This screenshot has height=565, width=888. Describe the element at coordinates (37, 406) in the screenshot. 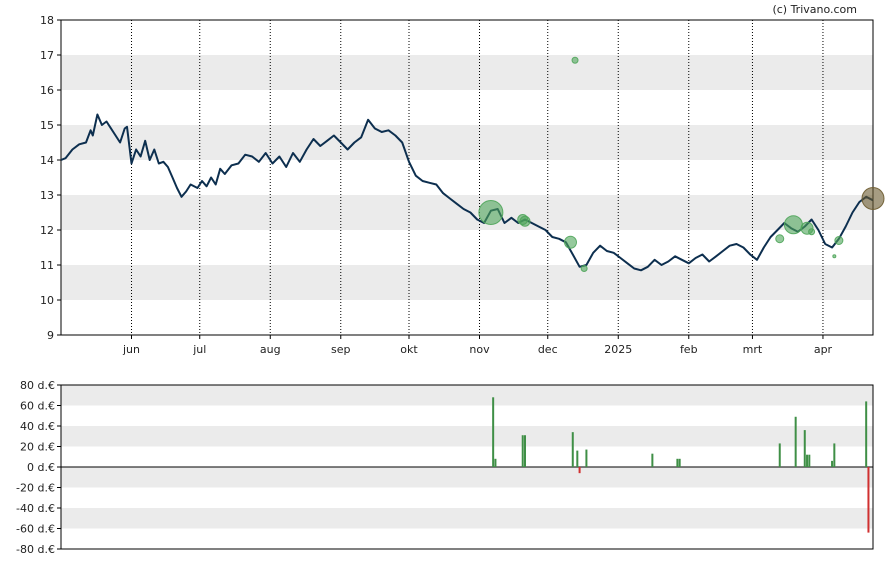

I see `volume-y-tick-label: 60 d.€` at that location.